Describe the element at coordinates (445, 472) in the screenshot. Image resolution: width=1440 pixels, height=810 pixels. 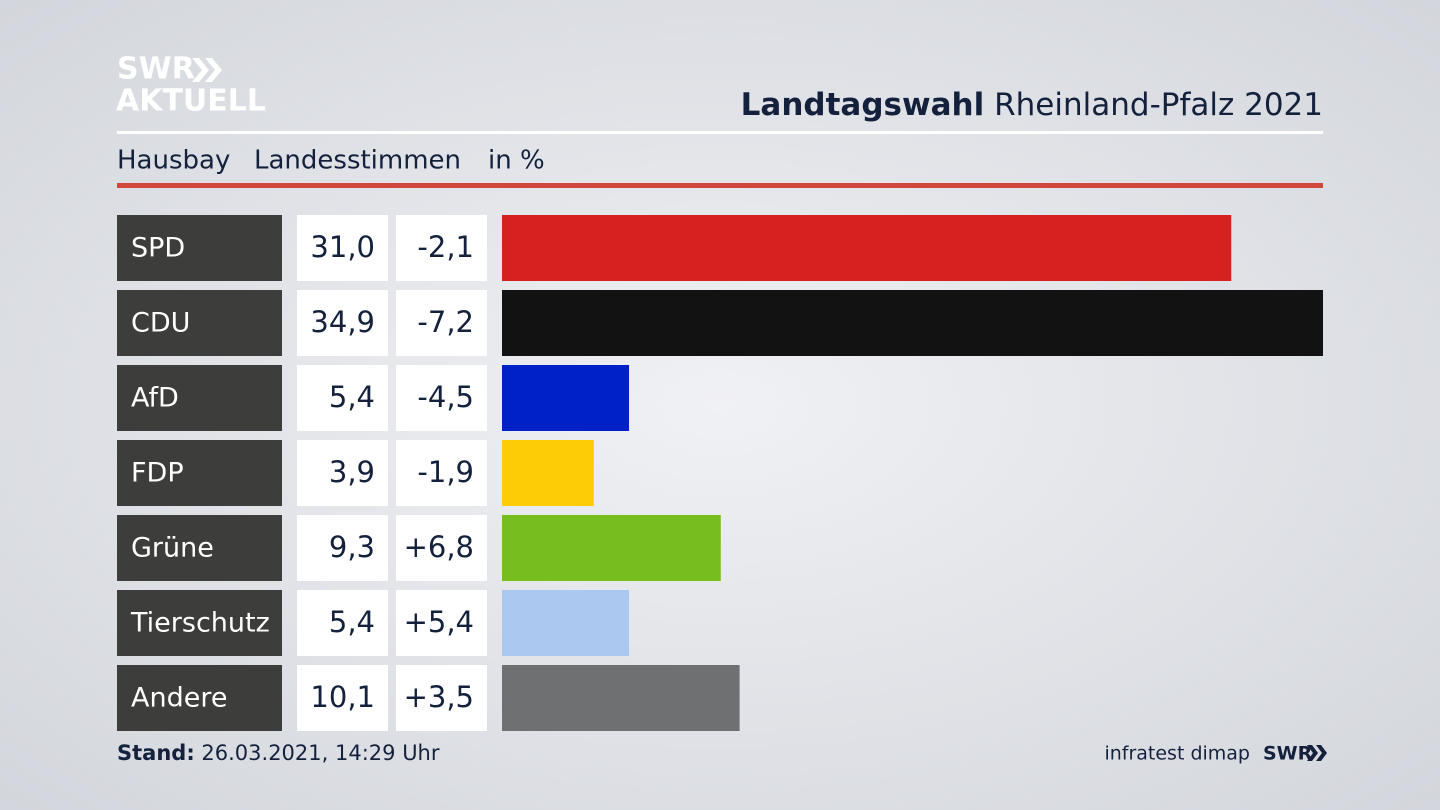
I see `change-label: -1,9` at that location.